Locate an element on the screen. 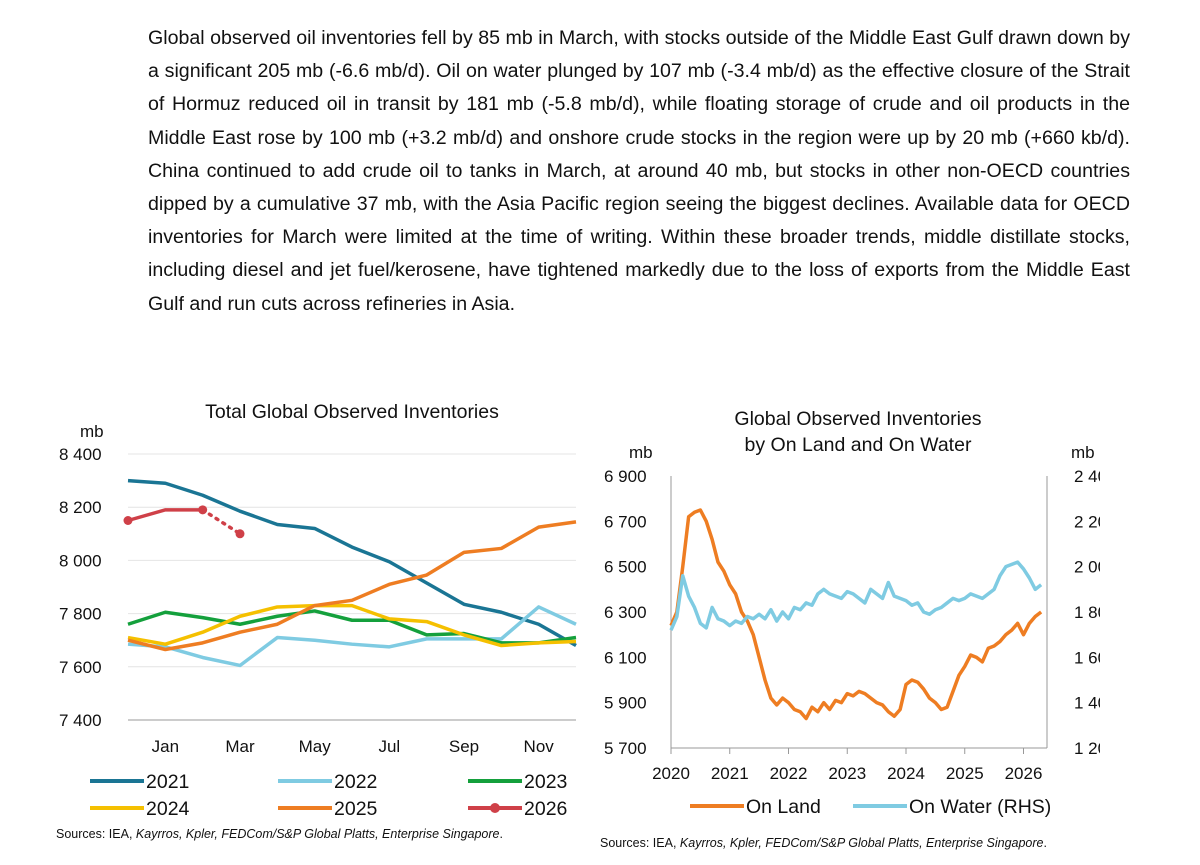 The width and height of the screenshot is (1200, 865). chart2-y-tick-label: 5 900 is located at coordinates (625, 703).